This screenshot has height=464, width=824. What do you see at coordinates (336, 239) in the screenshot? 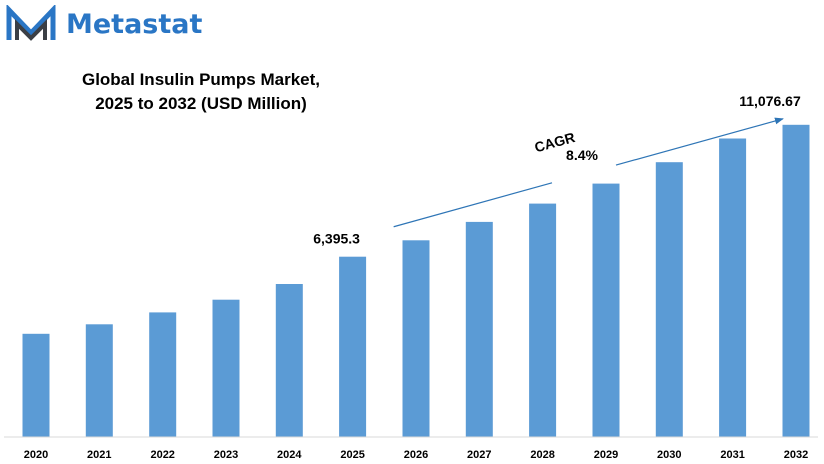
I see `data-label-2025: 6,395.3` at bounding box center [336, 239].